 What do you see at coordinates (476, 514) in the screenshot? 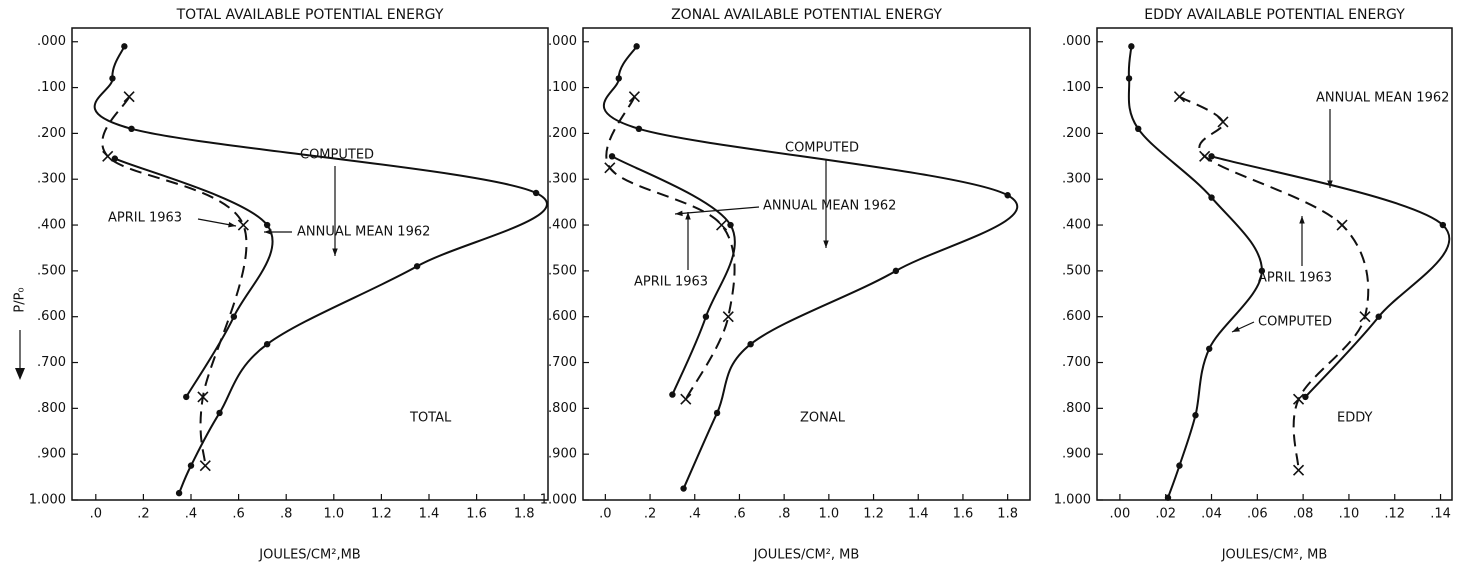
I see `x-tick-label: 1.6` at bounding box center [476, 514].